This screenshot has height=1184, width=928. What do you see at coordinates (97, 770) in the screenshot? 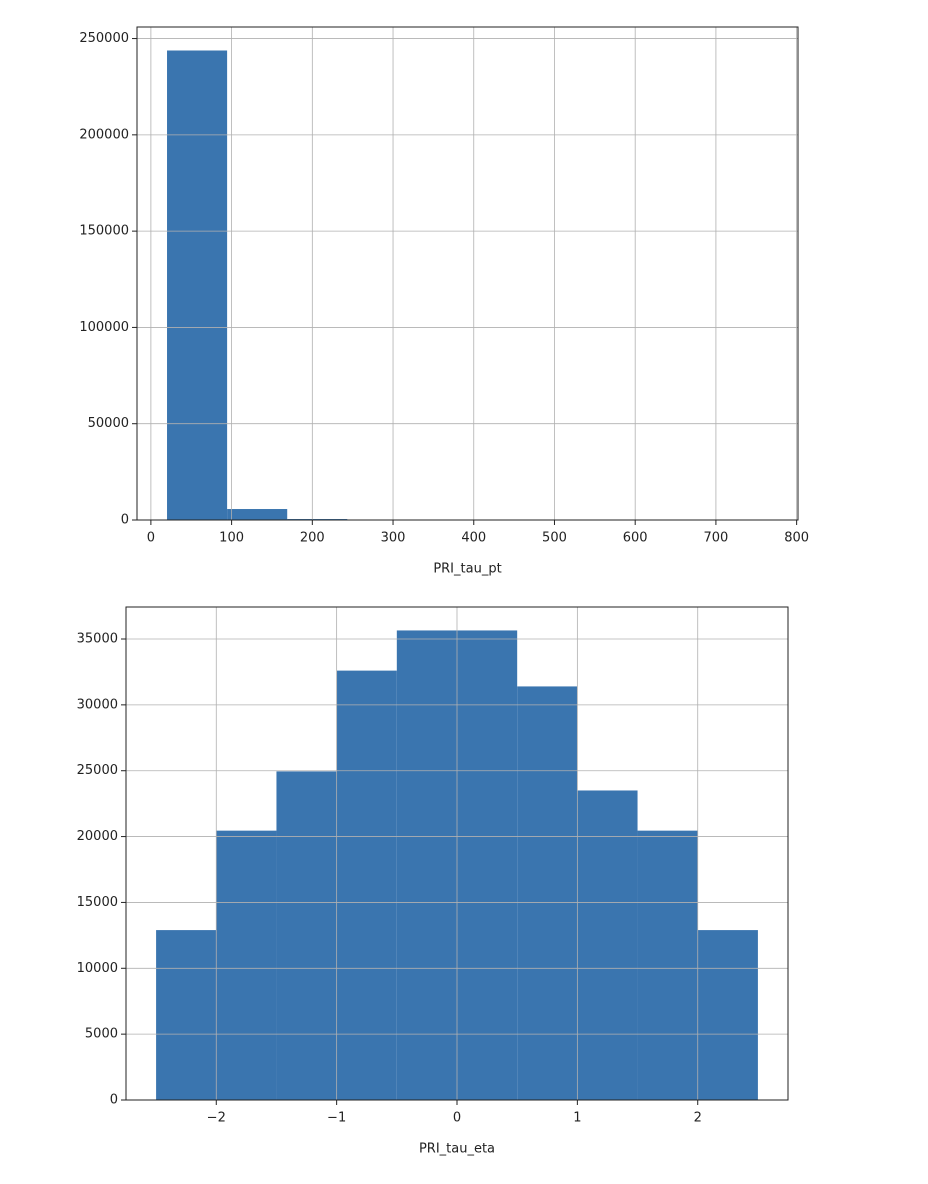
I see `y-tick-label: 25000` at bounding box center [97, 770].